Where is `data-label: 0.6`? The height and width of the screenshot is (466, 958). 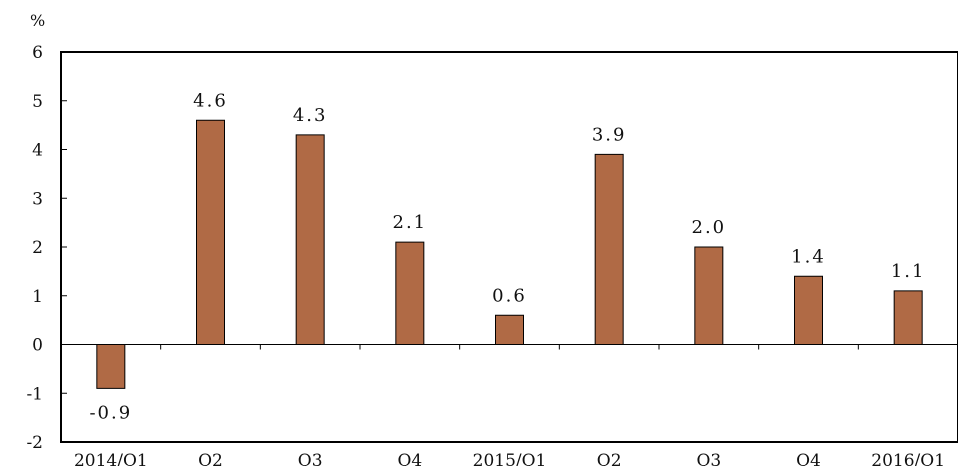
data-label: 0.6 is located at coordinates (509, 295).